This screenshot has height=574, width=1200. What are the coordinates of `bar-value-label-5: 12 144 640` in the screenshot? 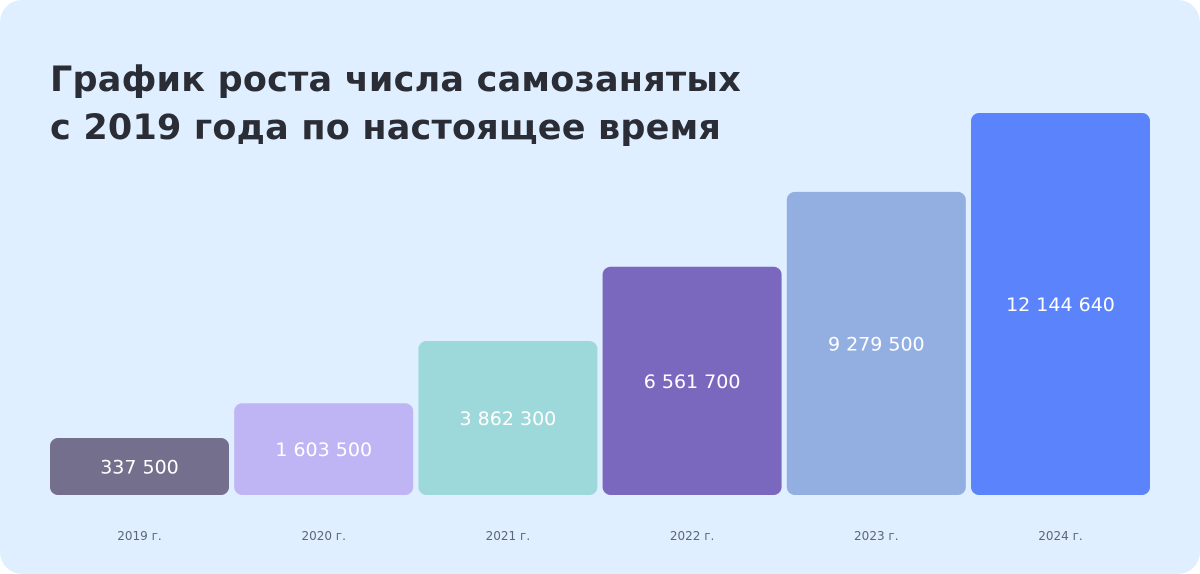 It's located at (1060, 305).